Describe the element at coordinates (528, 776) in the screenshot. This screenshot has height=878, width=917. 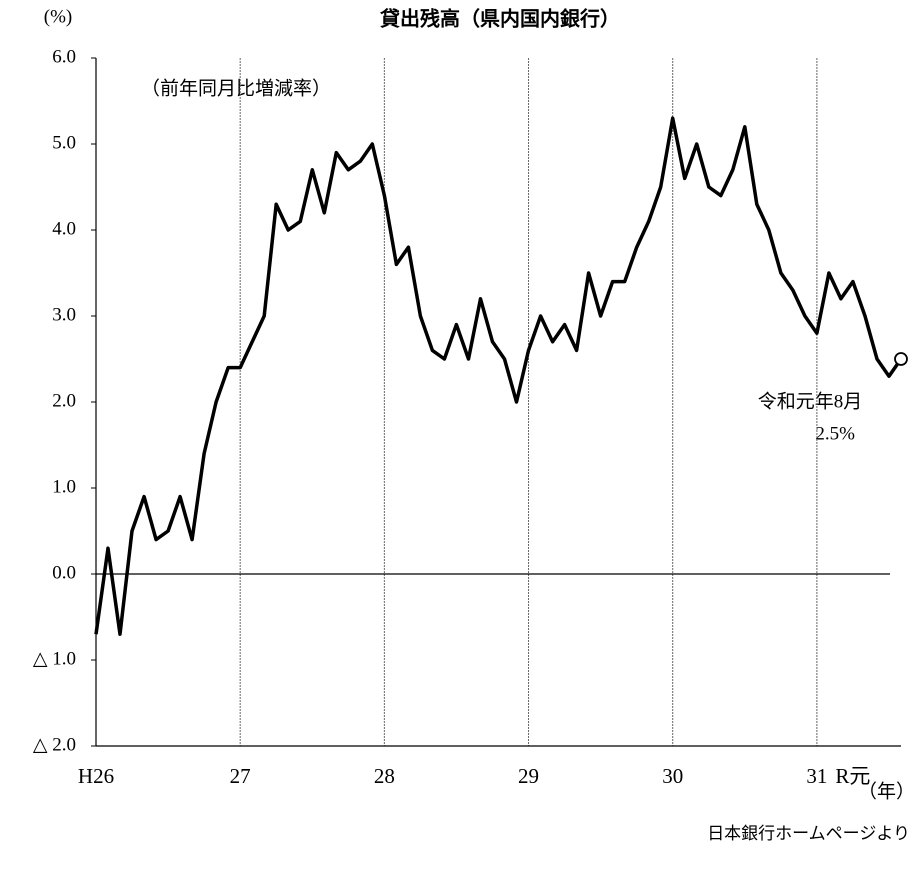
I see `x-tick-label: 29` at that location.